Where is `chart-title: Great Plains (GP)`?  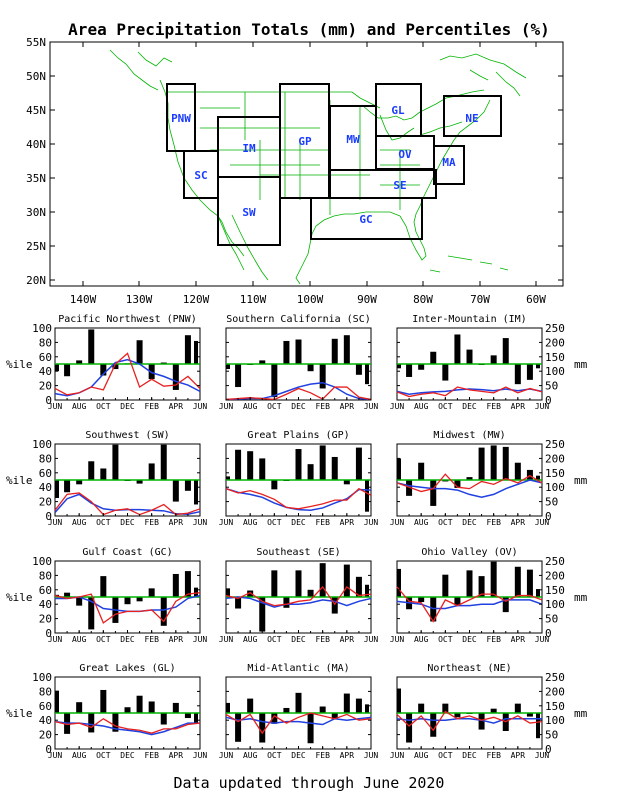
chart-title: Great Plains (GP) is located at coordinates (298, 435).